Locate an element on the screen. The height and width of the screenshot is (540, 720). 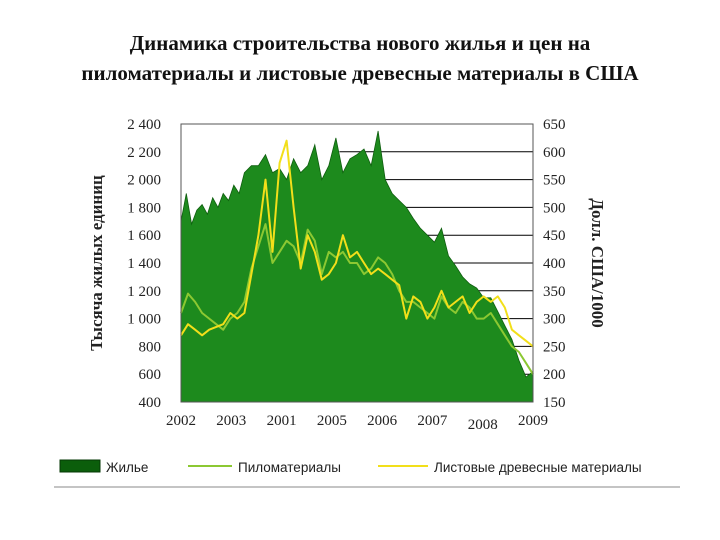
right-tick-label: 150 is located at coordinates (554, 403).